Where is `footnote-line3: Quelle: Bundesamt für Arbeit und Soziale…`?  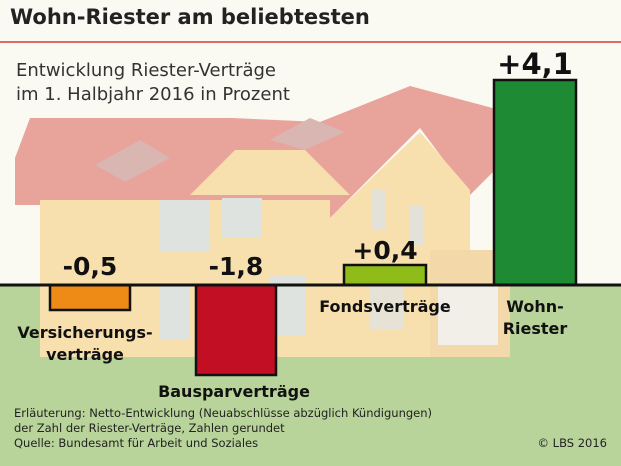
footnote-line3: Quelle: Bundesamt für Arbeit und Soziale… is located at coordinates (136, 443).